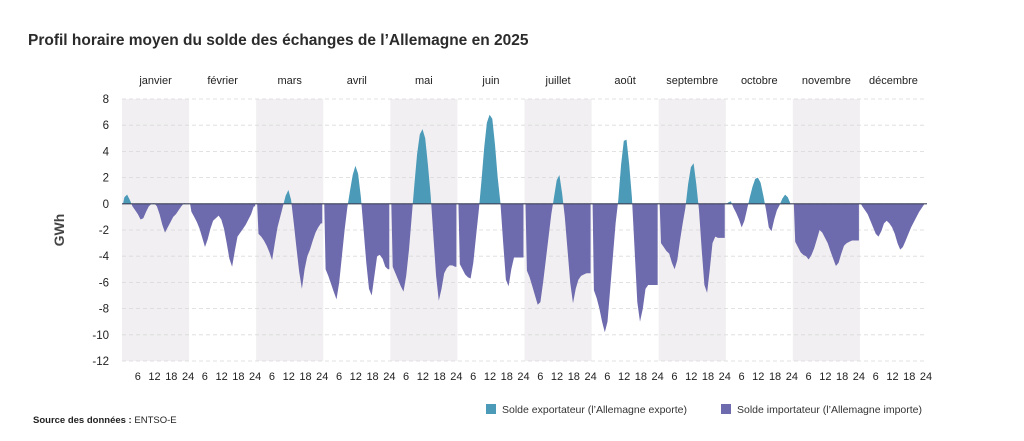  I want to click on month-label: juin, so click(490, 81).